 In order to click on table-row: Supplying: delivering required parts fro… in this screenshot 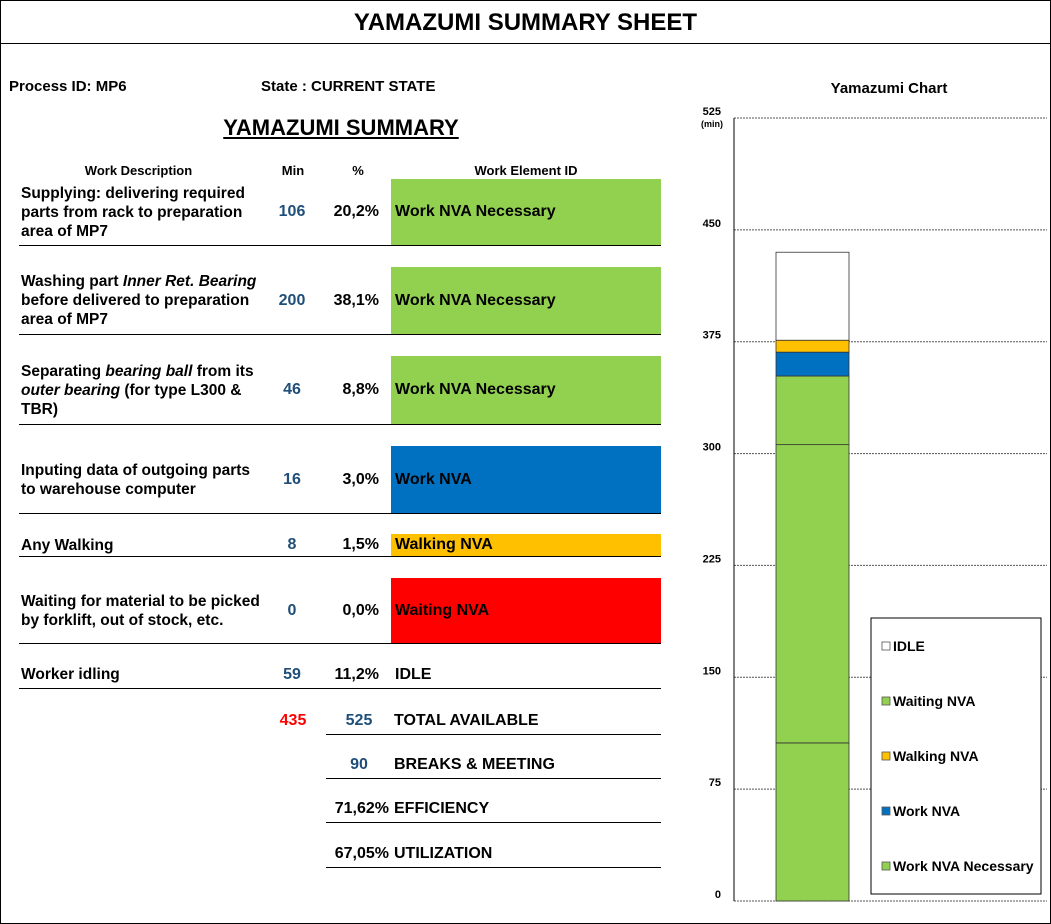, I will do `click(340, 212)`.